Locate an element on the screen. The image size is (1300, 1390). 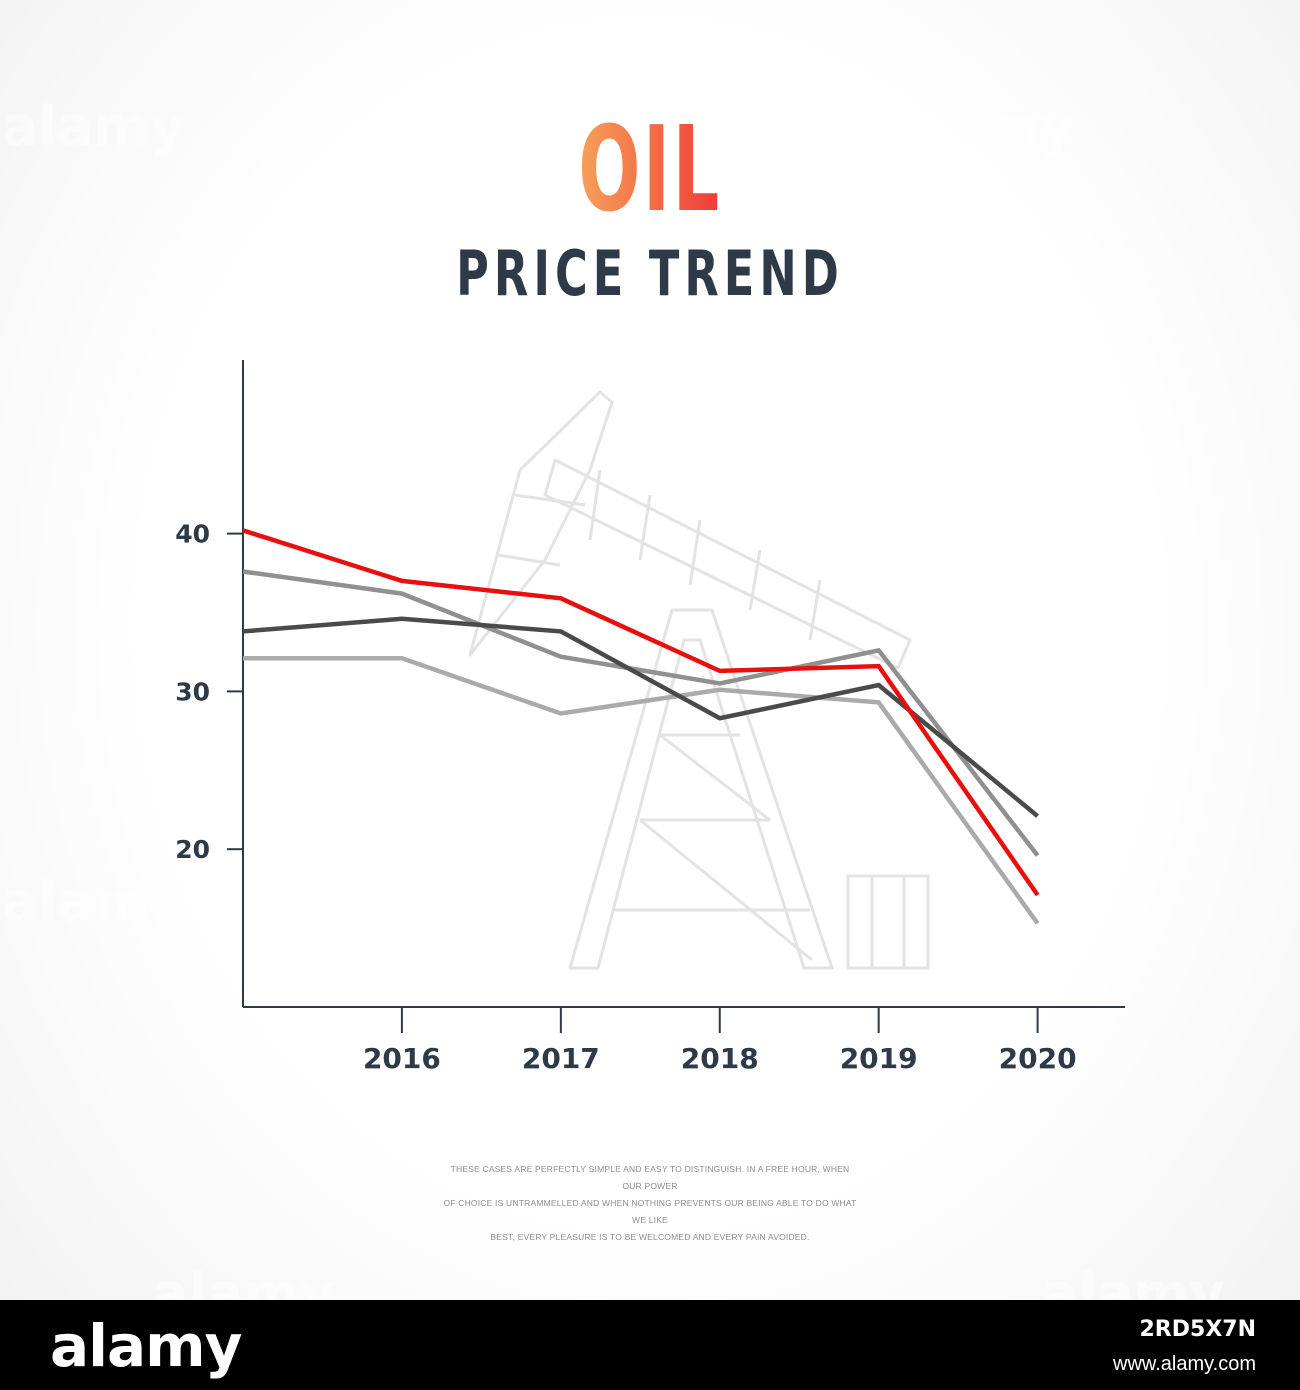
x-tick-label: 2018 is located at coordinates (720, 1058).